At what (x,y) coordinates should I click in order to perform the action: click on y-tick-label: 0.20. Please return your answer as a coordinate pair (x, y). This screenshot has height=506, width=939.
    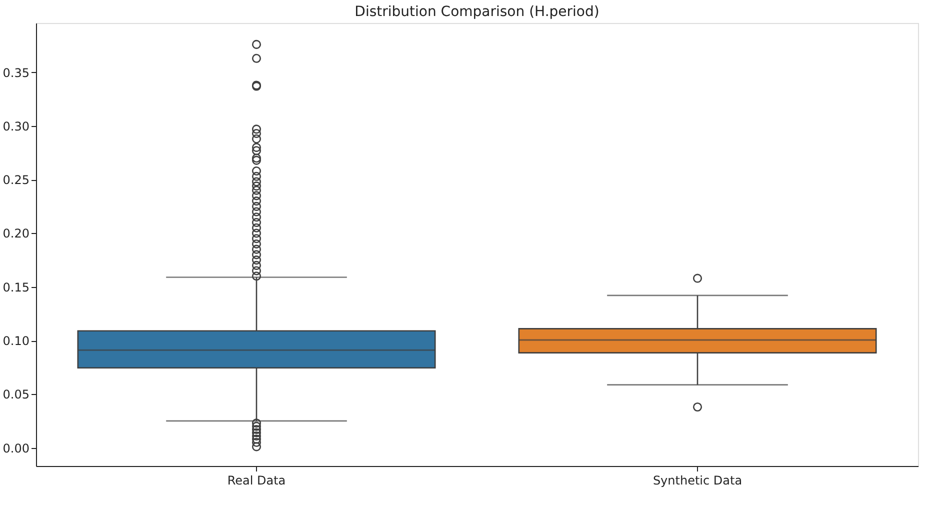
    Looking at the image, I should click on (16, 233).